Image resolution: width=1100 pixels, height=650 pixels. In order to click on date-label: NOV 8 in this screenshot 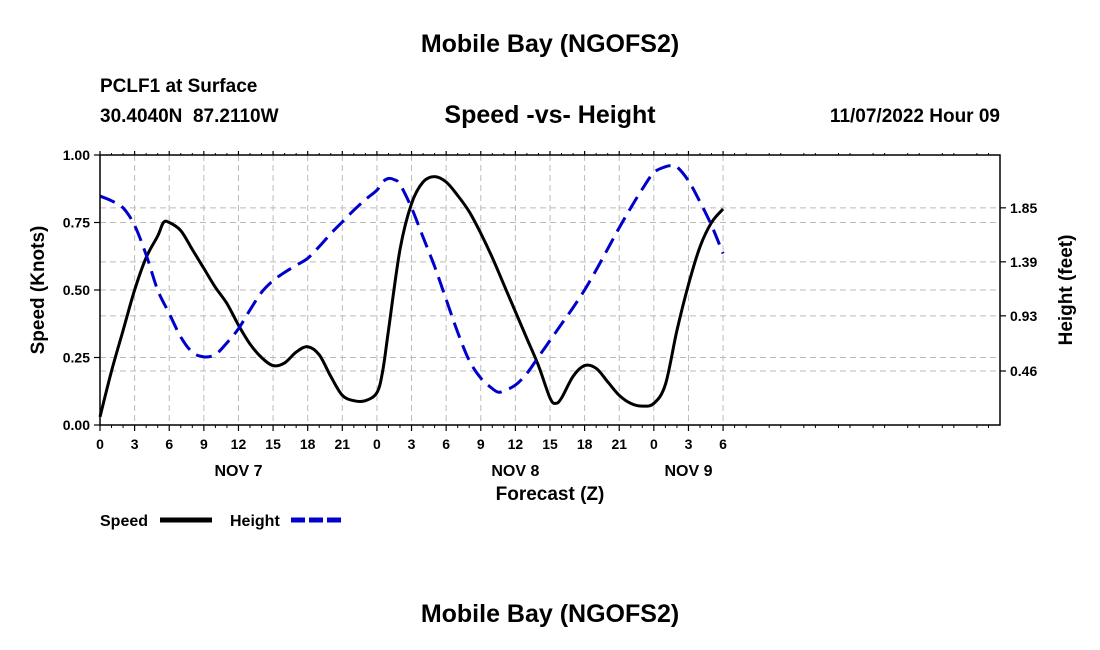, I will do `click(515, 471)`.